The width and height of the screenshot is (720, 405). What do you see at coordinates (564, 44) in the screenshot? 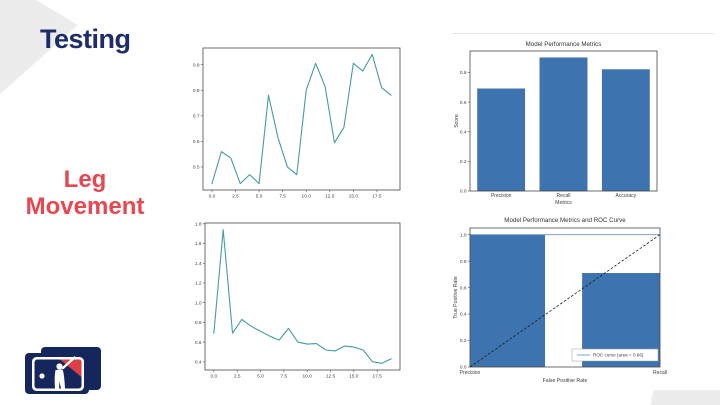
I see `svg-text: Model Performance Metrics` at bounding box center [564, 44].